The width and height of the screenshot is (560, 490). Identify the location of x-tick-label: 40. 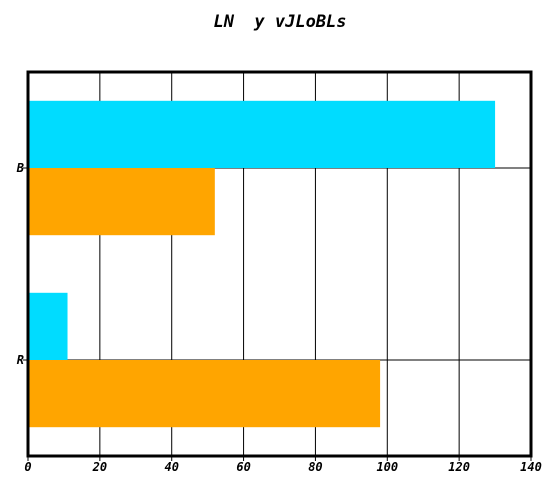
(171, 467).